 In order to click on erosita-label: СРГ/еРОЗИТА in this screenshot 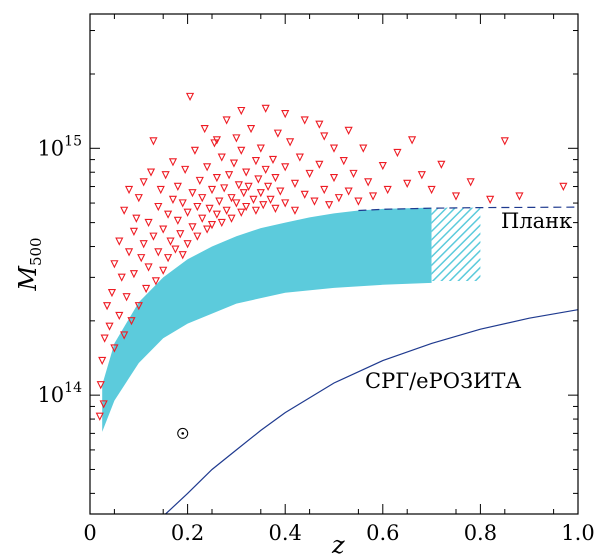, I will do `click(443, 381)`.